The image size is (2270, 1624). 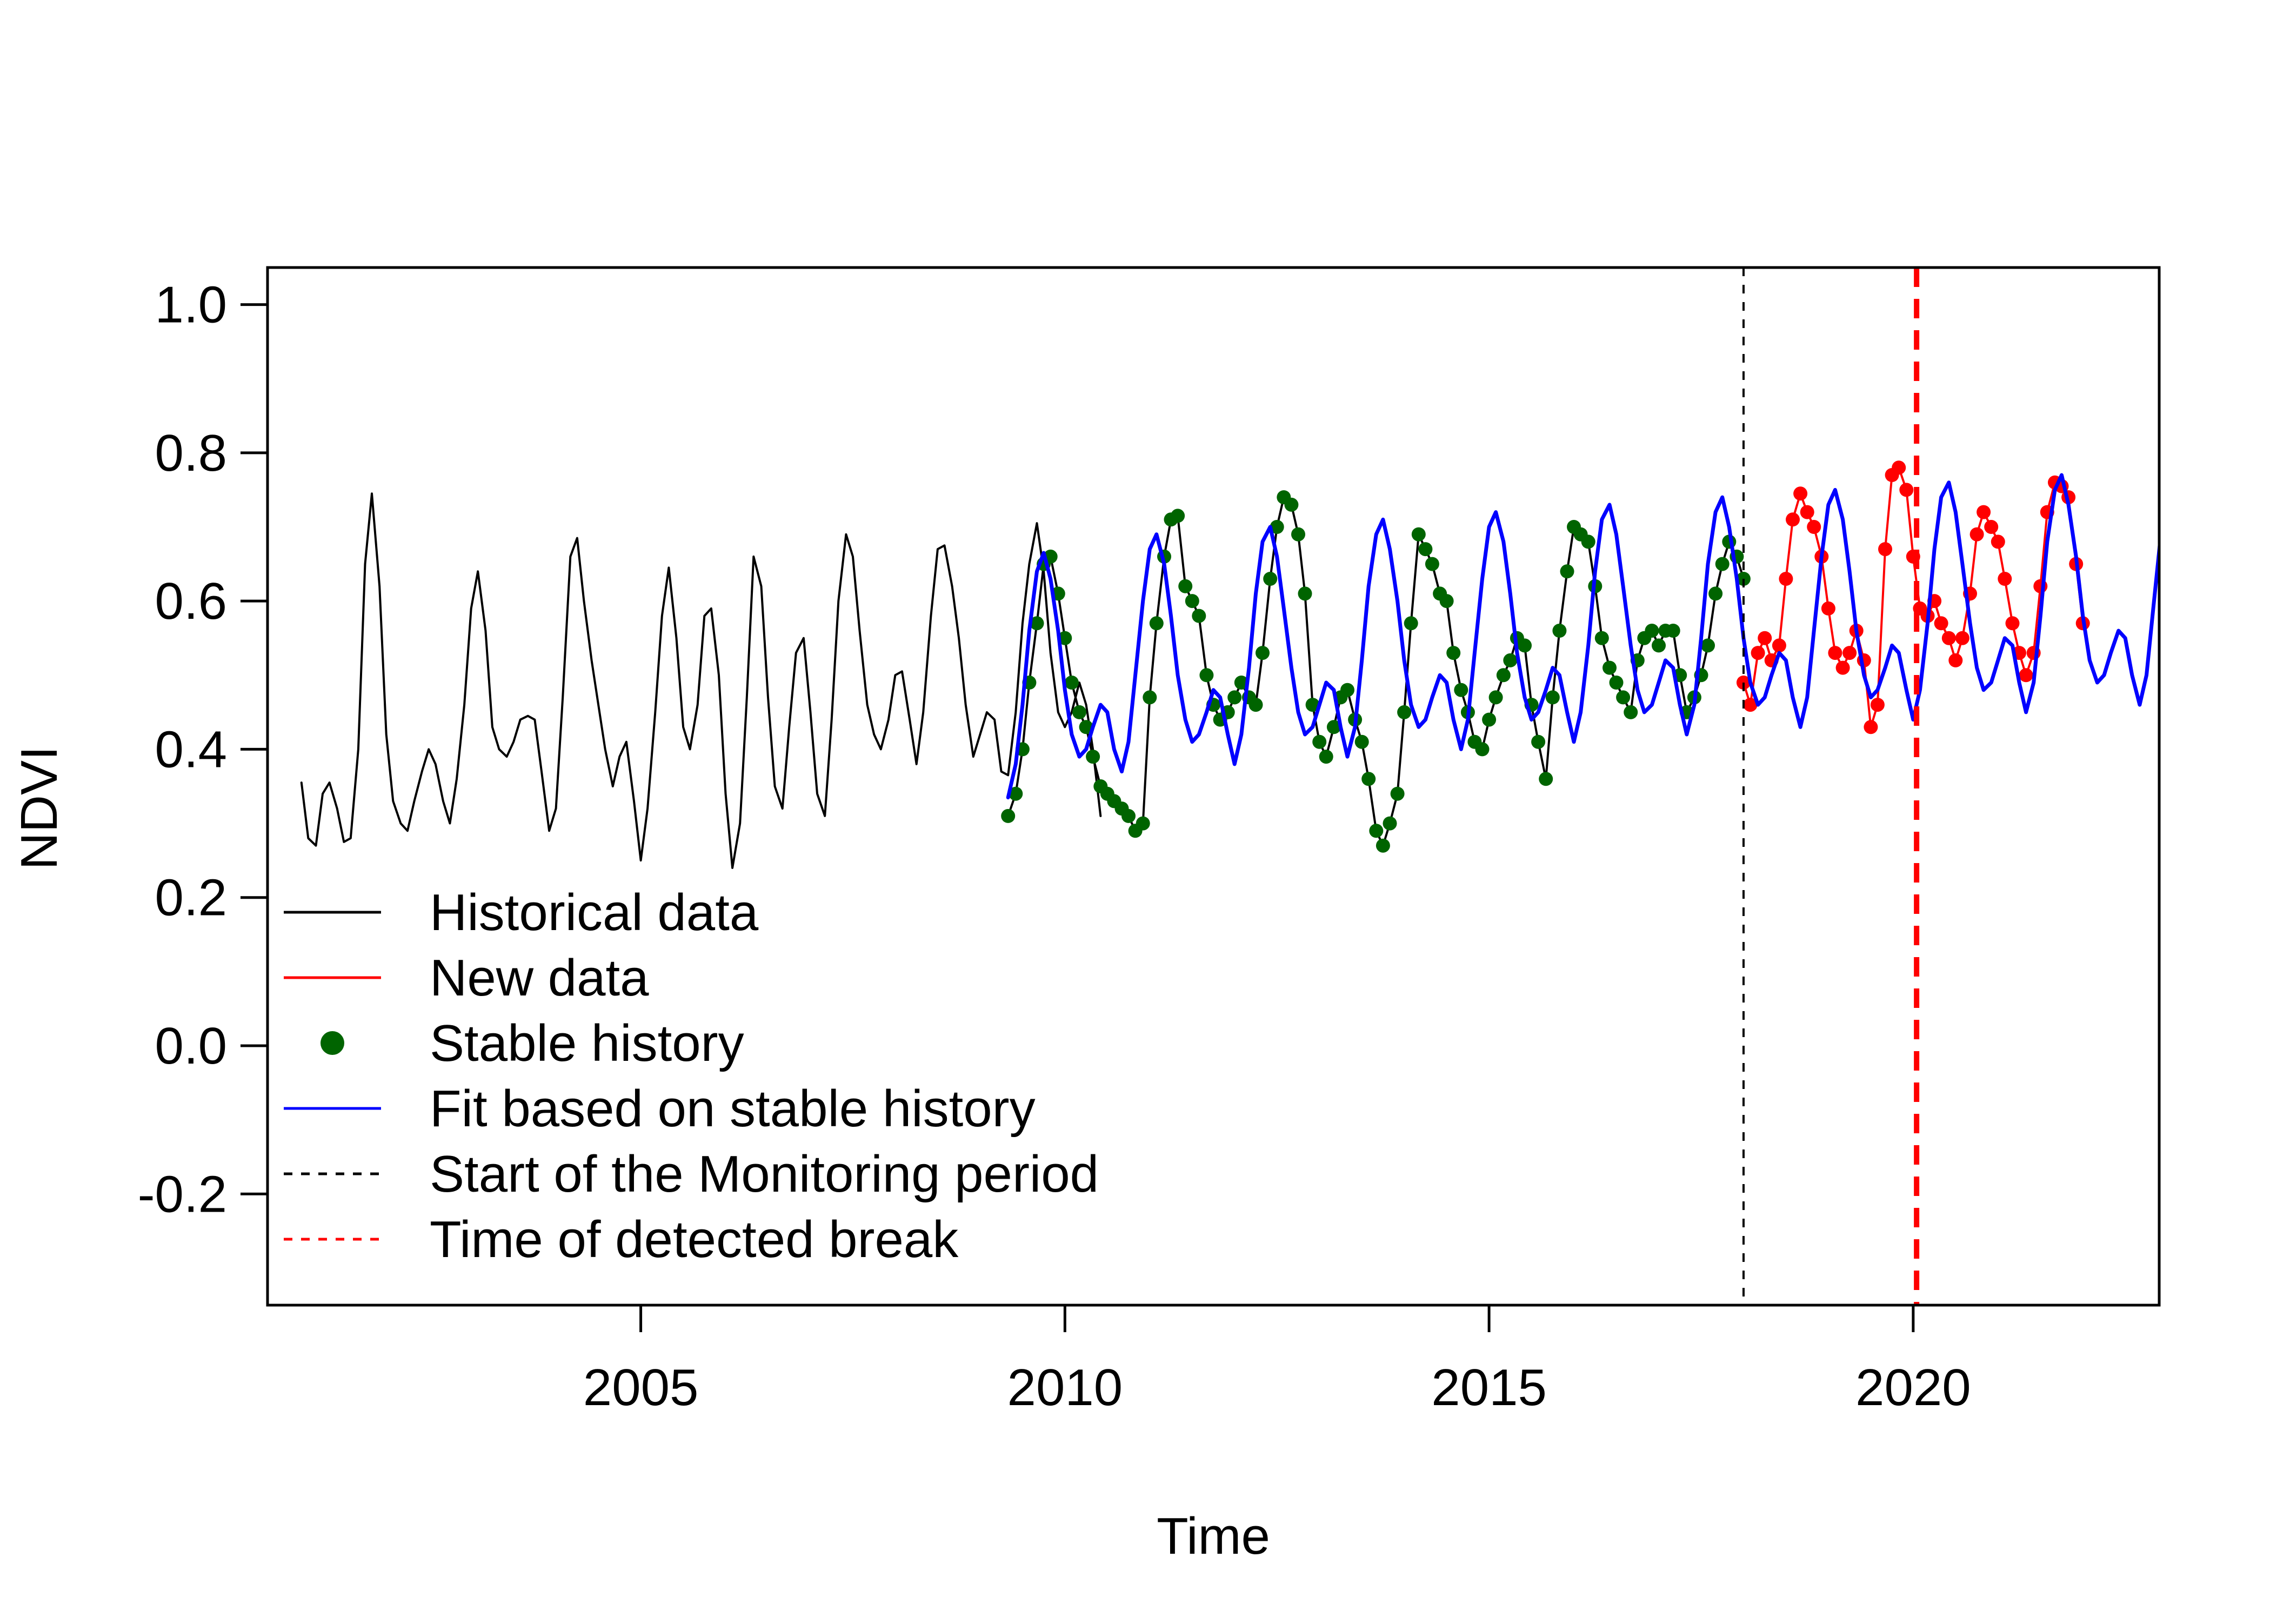 What do you see at coordinates (764, 1174) in the screenshot?
I see `legend-label-monitor: Start of the Monitoring period` at bounding box center [764, 1174].